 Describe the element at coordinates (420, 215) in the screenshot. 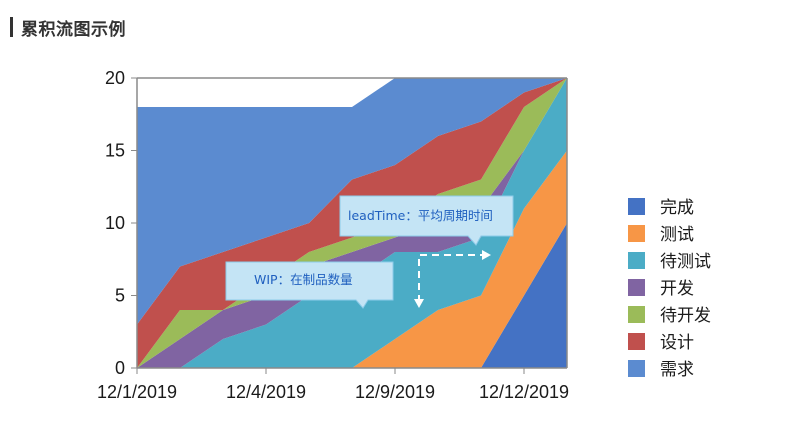

I see `leadtime-callout-text: leadTime：平均周期时间` at that location.